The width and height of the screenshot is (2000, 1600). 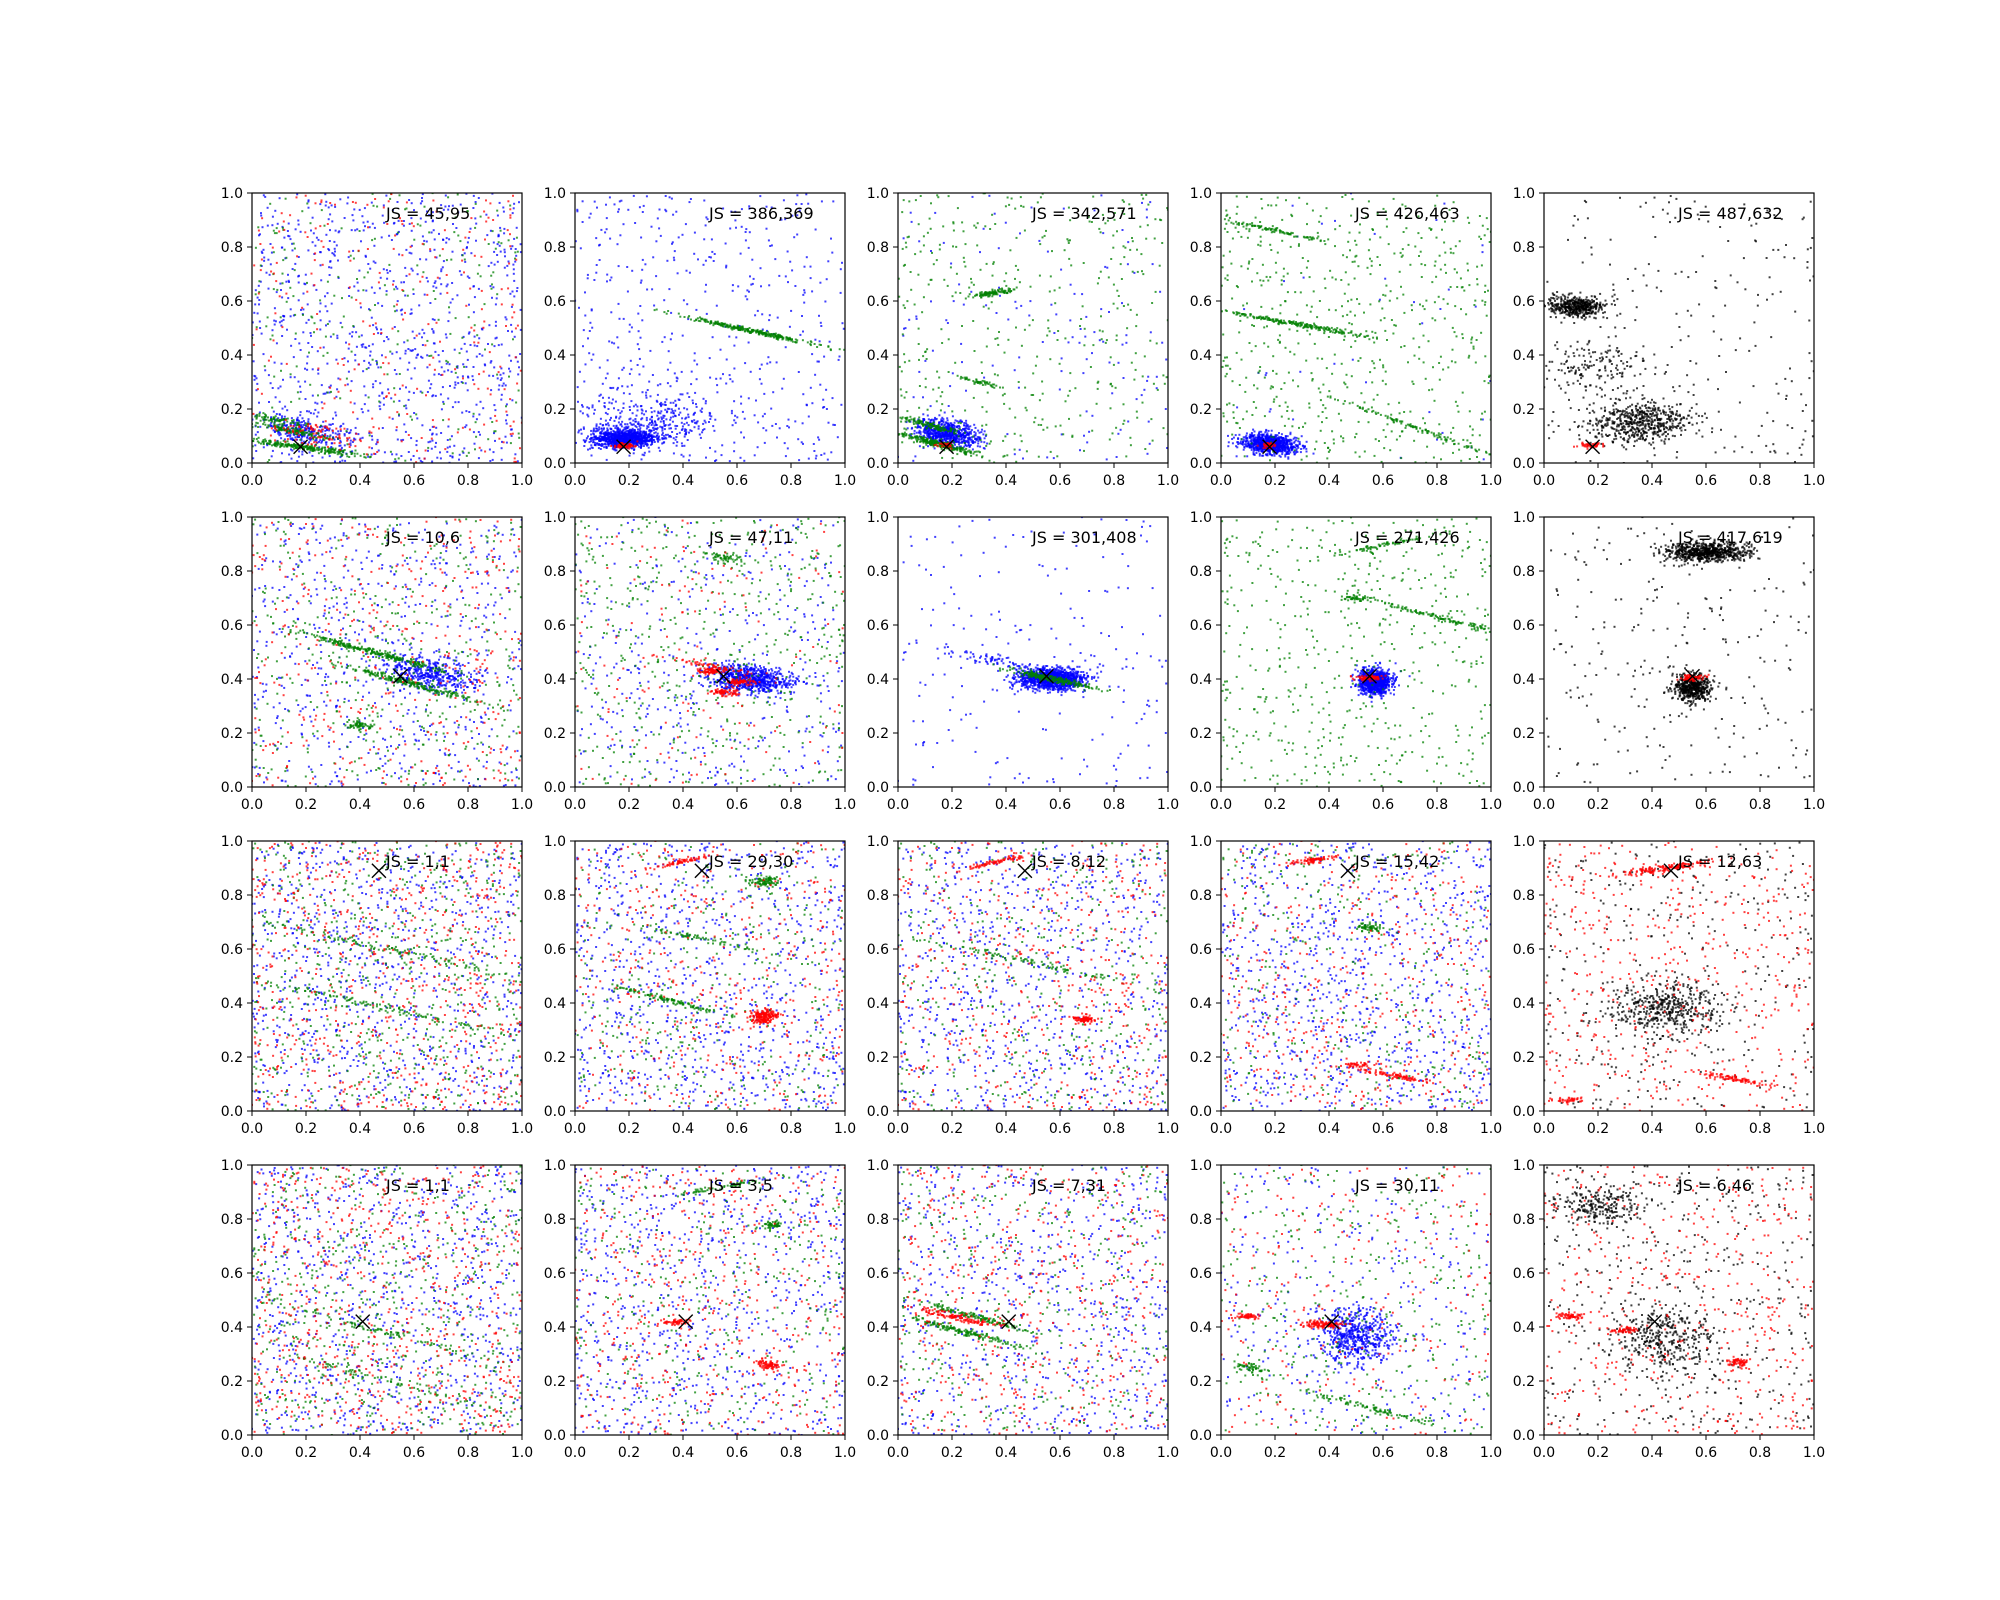 I want to click on y-tick-label: 0.2, so click(x=232, y=410).